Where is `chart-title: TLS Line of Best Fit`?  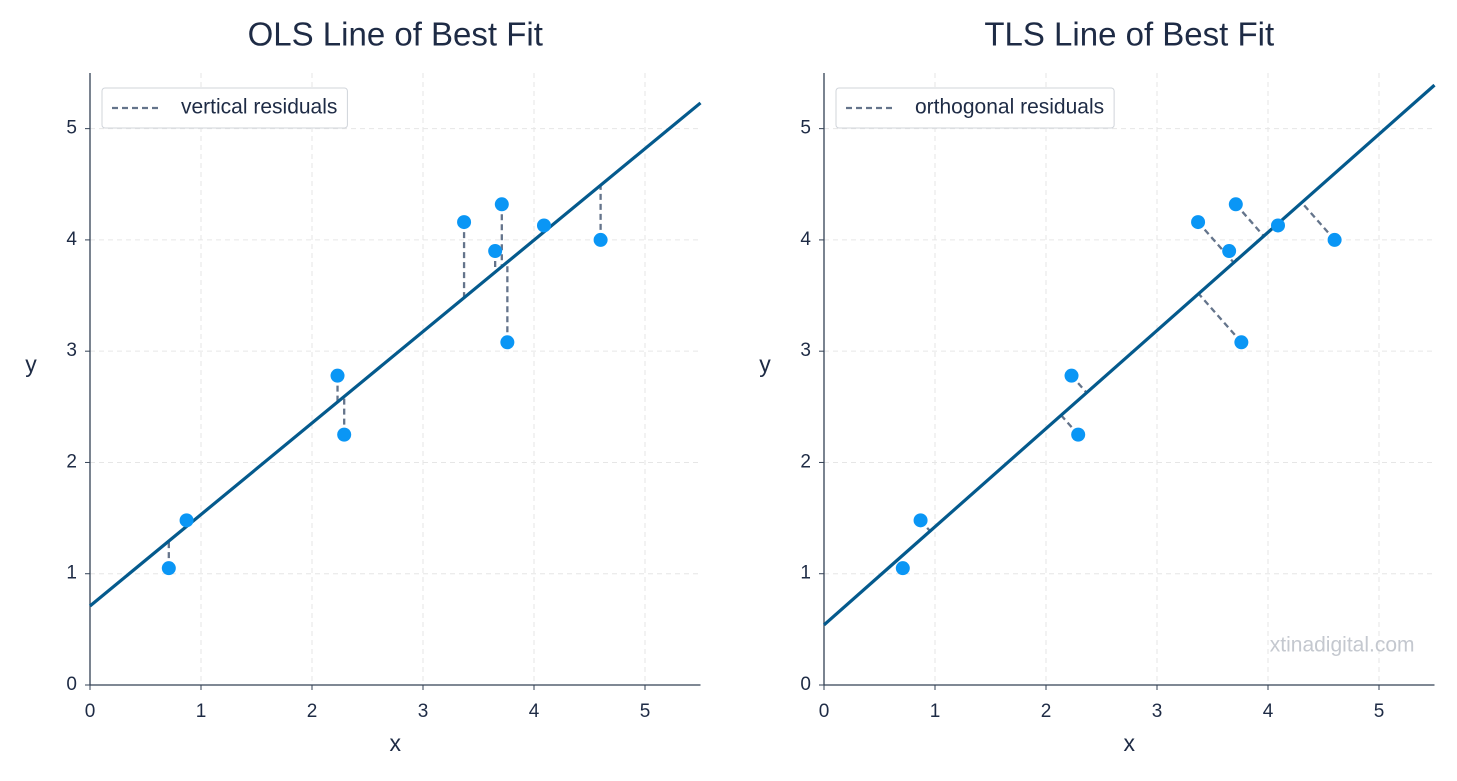
chart-title: TLS Line of Best Fit is located at coordinates (1129, 34).